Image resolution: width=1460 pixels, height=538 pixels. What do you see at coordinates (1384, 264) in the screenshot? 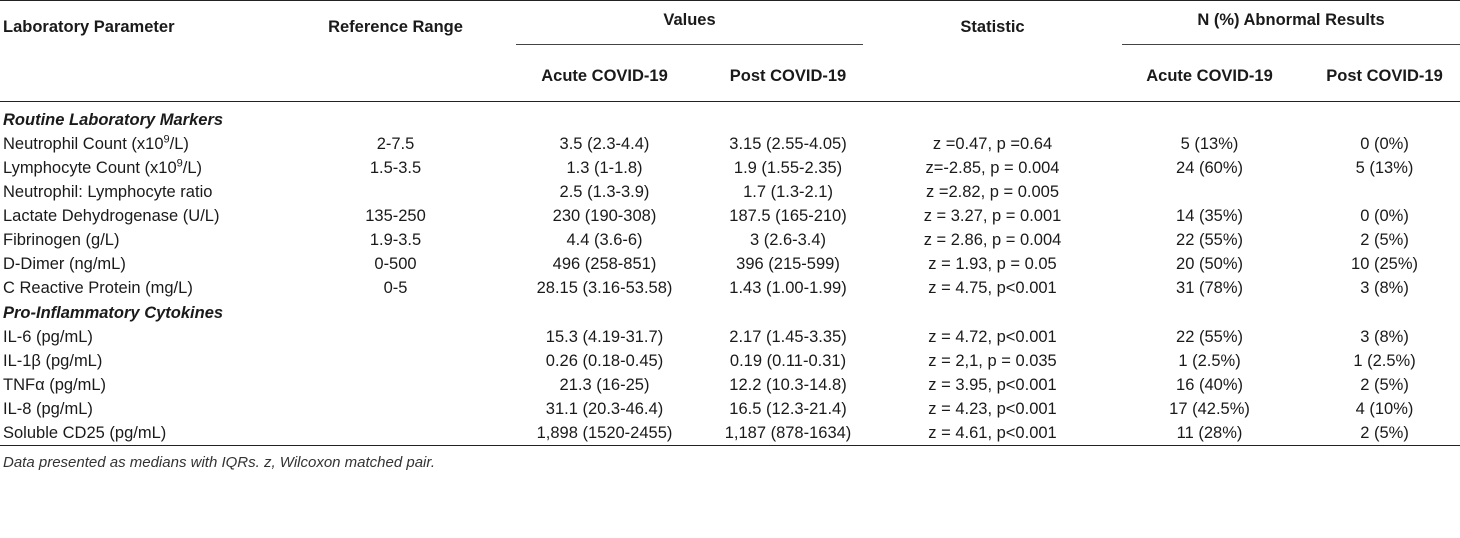
I see `cell-abnormal-post: 10 (25%)` at bounding box center [1384, 264].